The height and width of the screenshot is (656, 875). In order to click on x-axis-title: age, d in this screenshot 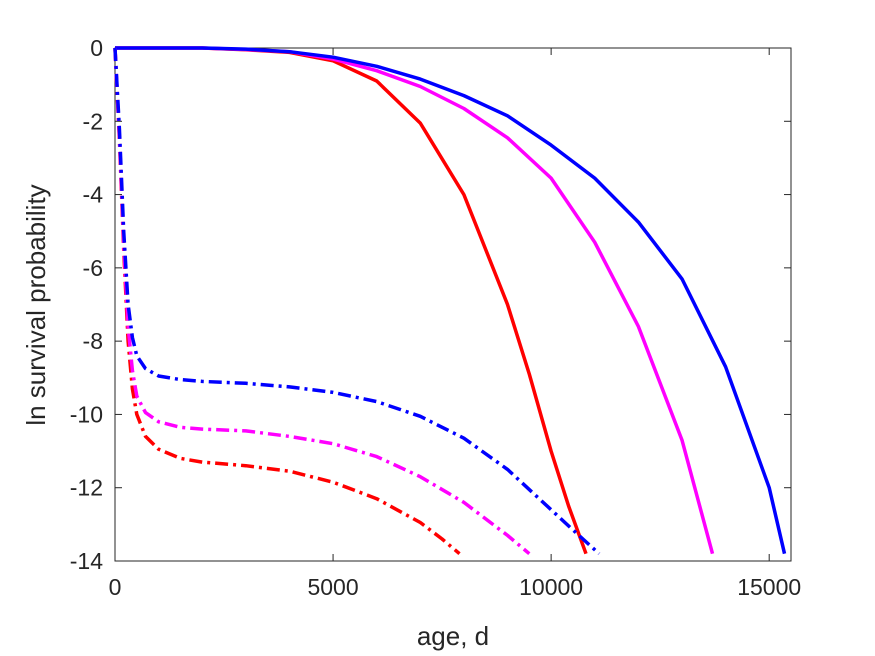, I will do `click(453, 636)`.